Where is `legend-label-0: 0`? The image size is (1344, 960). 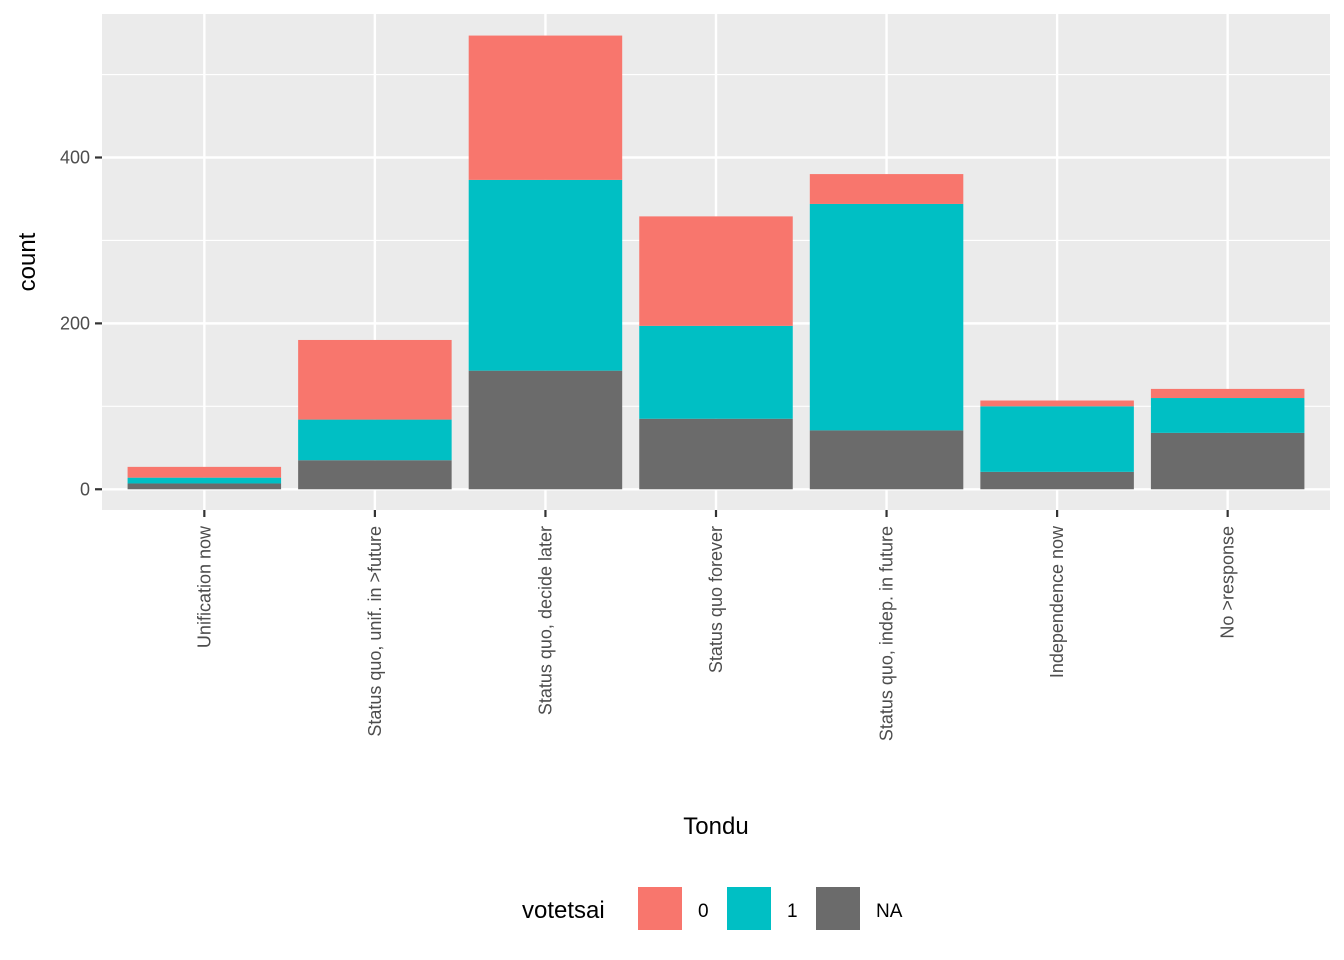 legend-label-0: 0 is located at coordinates (703, 911).